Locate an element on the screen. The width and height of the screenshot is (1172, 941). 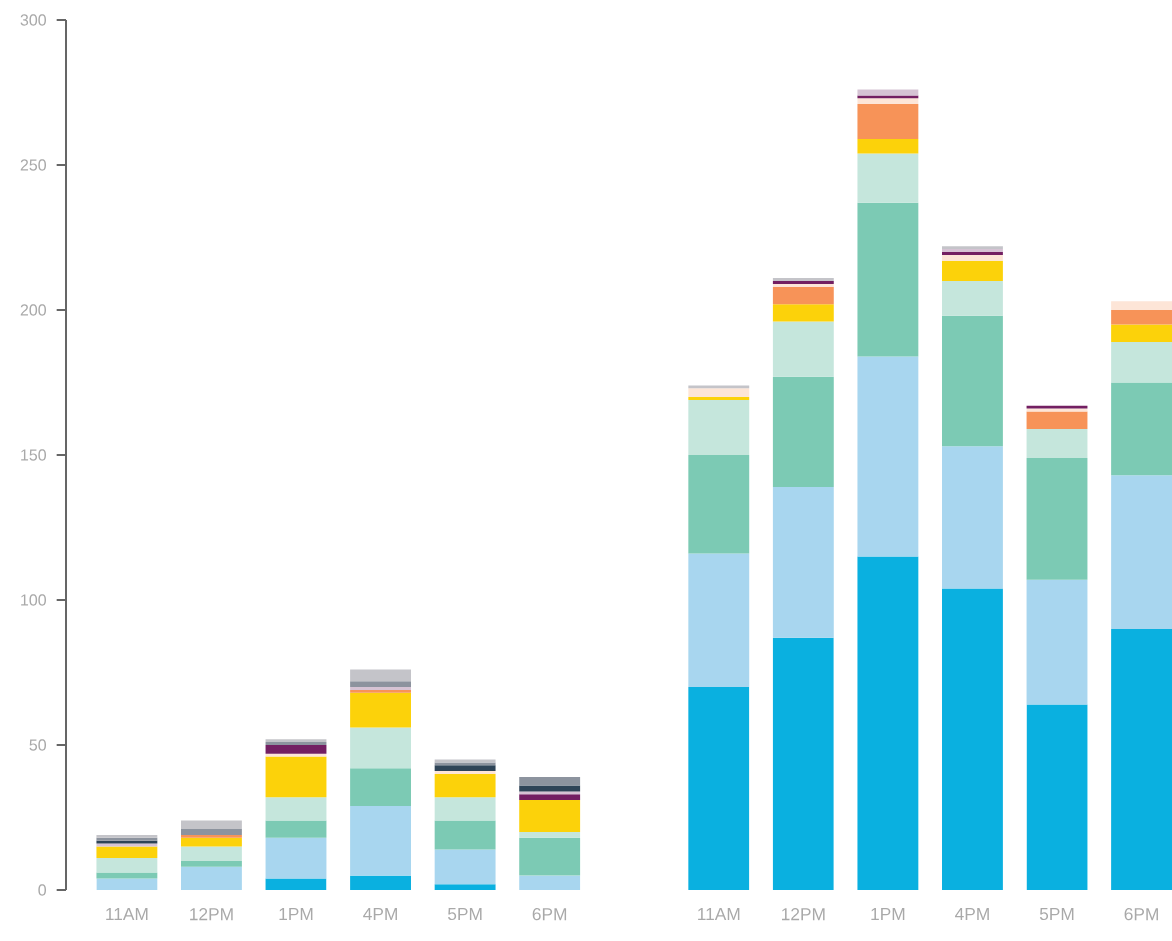
y-tick-label: 250 is located at coordinates (33, 165).